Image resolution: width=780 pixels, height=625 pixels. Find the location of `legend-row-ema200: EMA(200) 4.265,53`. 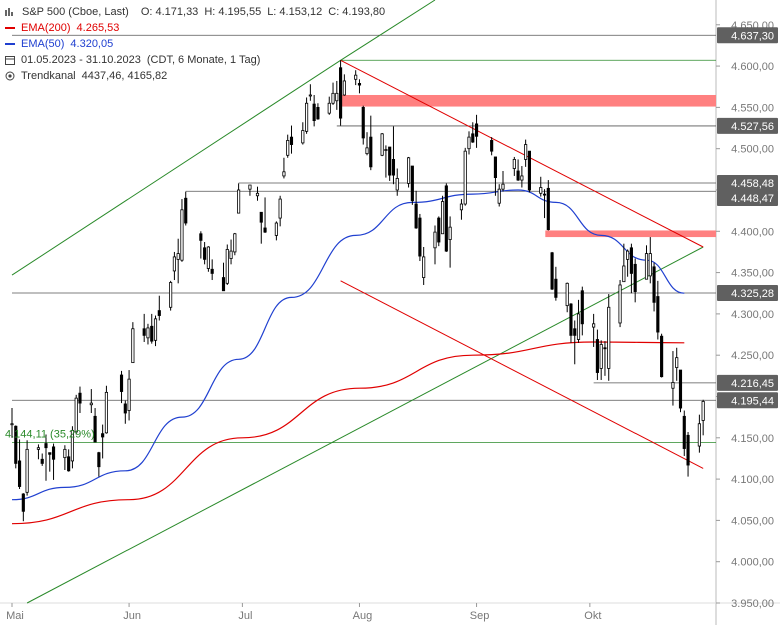

legend-row-ema200: EMA(200) 4.265,53 is located at coordinates (197, 28).